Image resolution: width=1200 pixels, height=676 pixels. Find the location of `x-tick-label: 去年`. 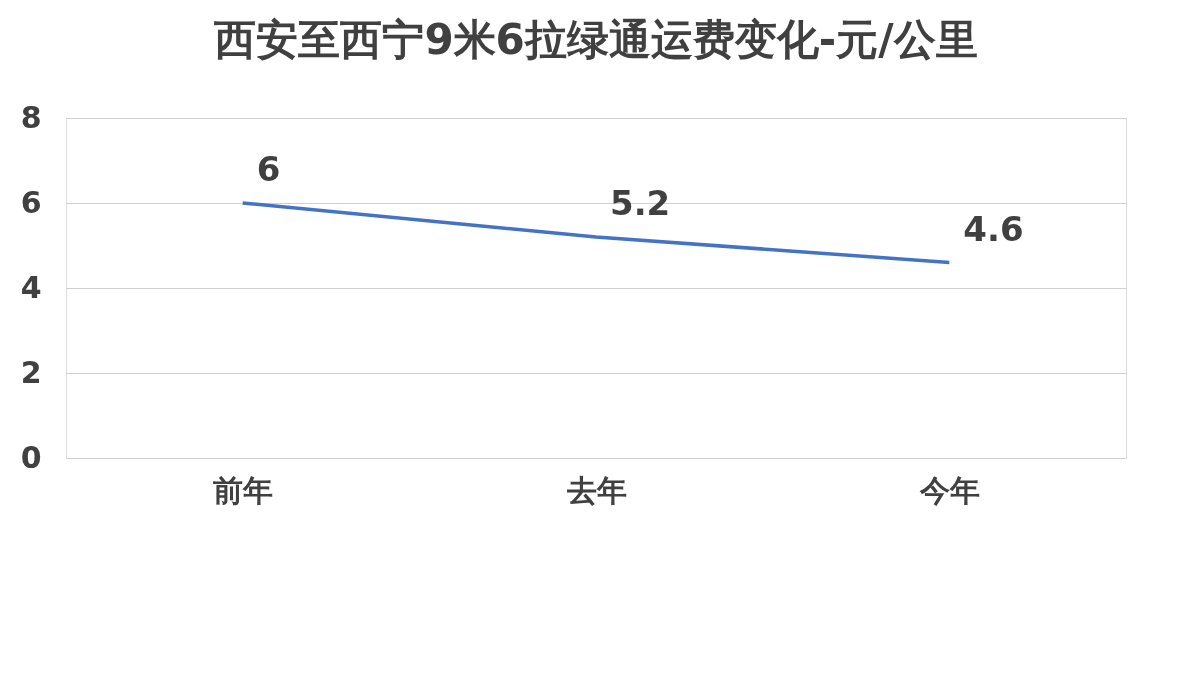

x-tick-label: 去年 is located at coordinates (596, 490).